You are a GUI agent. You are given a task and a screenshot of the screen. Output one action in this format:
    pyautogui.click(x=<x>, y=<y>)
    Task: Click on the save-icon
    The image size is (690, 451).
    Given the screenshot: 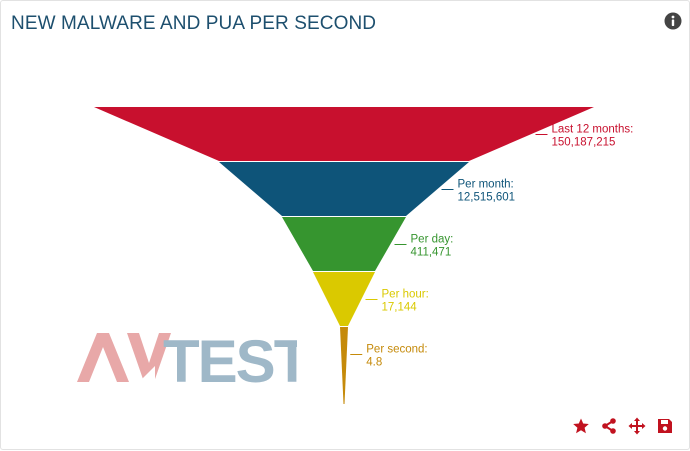 What is the action you would take?
    pyautogui.click(x=665, y=426)
    